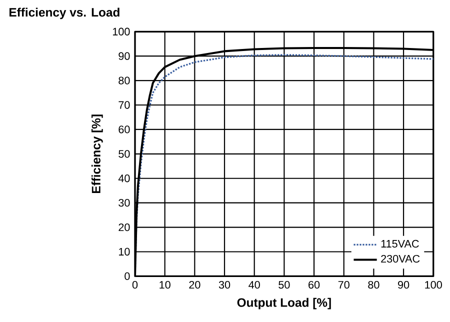 The image size is (450, 322). What do you see at coordinates (124, 105) in the screenshot?
I see `y-tick-label: 70` at bounding box center [124, 105].